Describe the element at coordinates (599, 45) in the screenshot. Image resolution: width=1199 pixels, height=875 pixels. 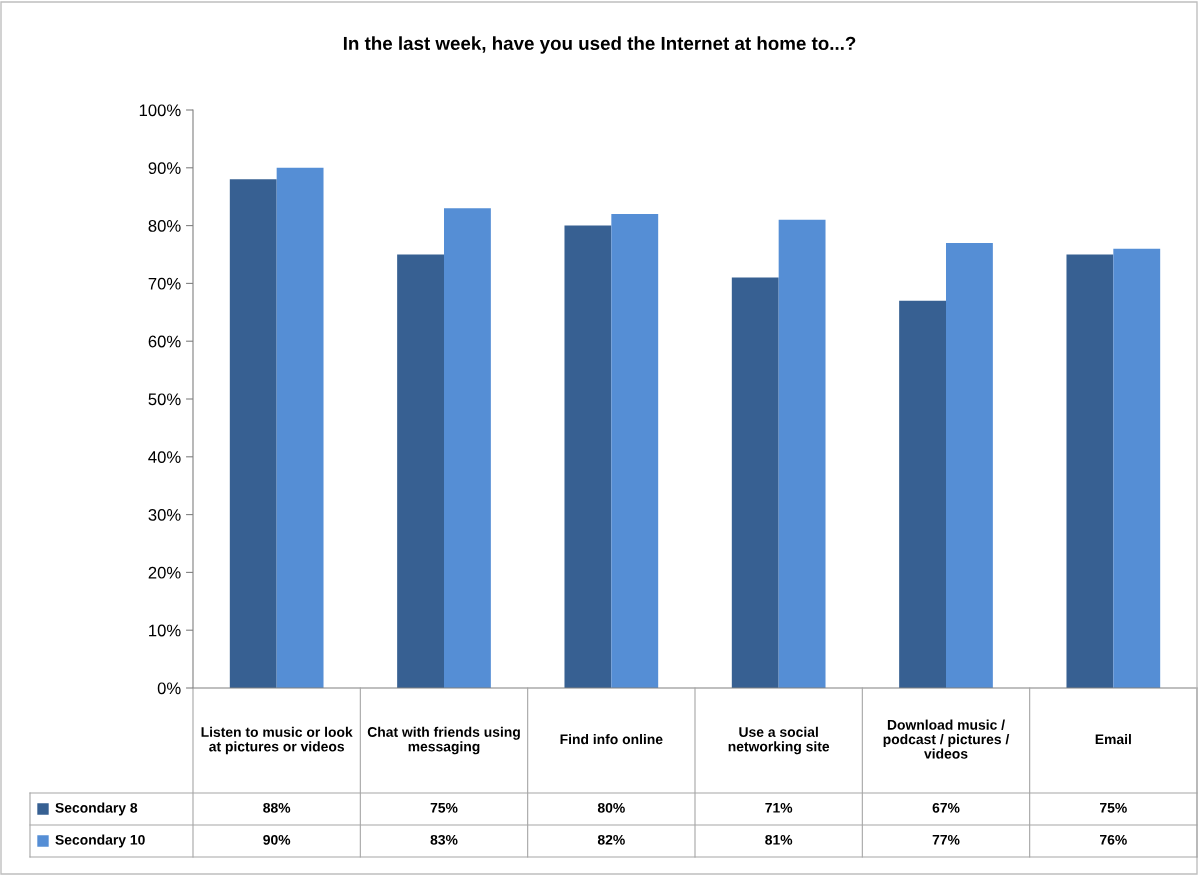
I see `chart-title: In the last week, have you used the Internet at home to...?` at that location.